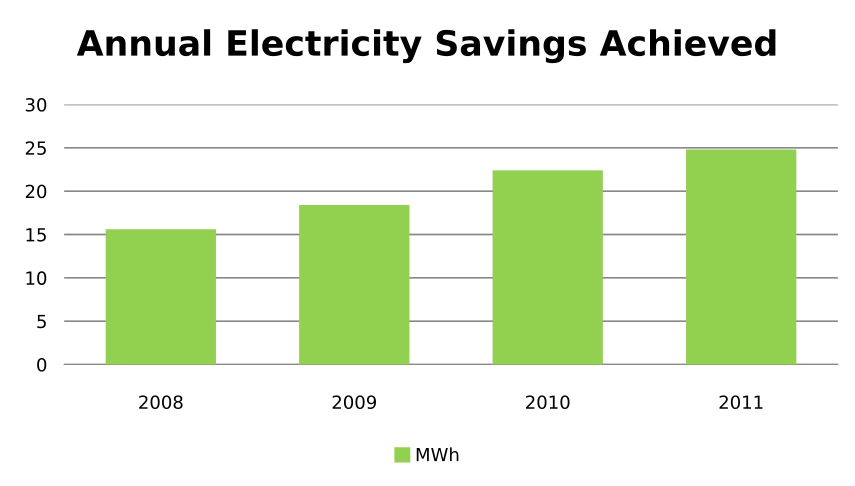 This screenshot has width=855, height=486. What do you see at coordinates (354, 402) in the screenshot?
I see `x-tick-label: 2009` at bounding box center [354, 402].